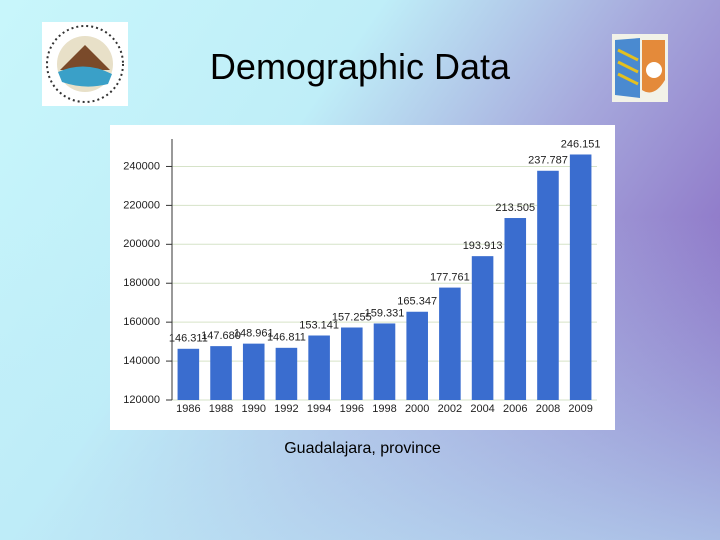 The width and height of the screenshot is (720, 540). I want to click on x-tick-label: 1992, so click(286, 409).